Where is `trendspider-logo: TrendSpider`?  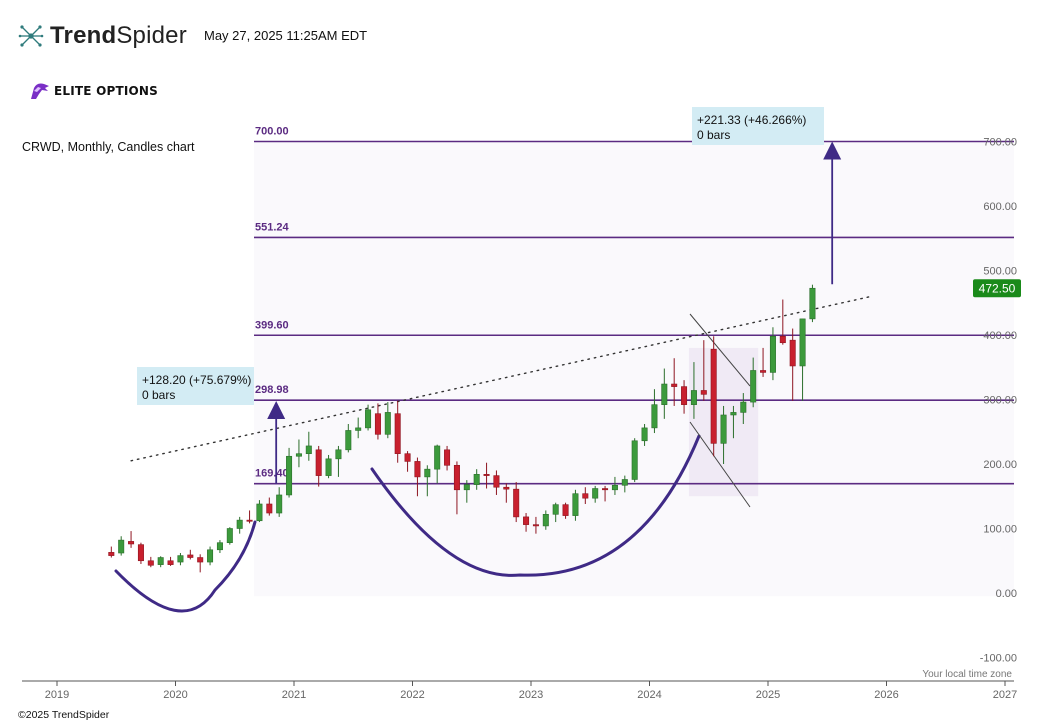 trendspider-logo: TrendSpider is located at coordinates (102, 36).